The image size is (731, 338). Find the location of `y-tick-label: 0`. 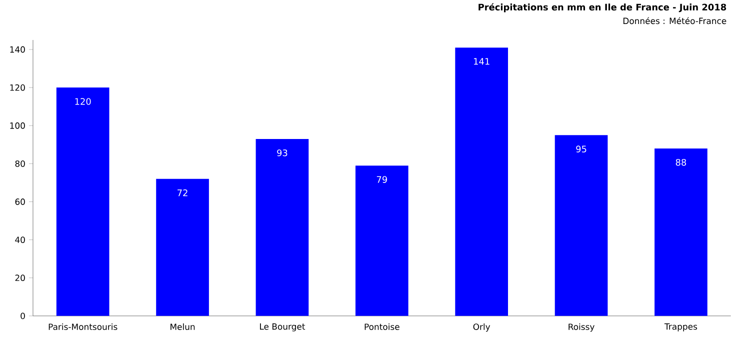

y-tick-label: 0 is located at coordinates (22, 316).